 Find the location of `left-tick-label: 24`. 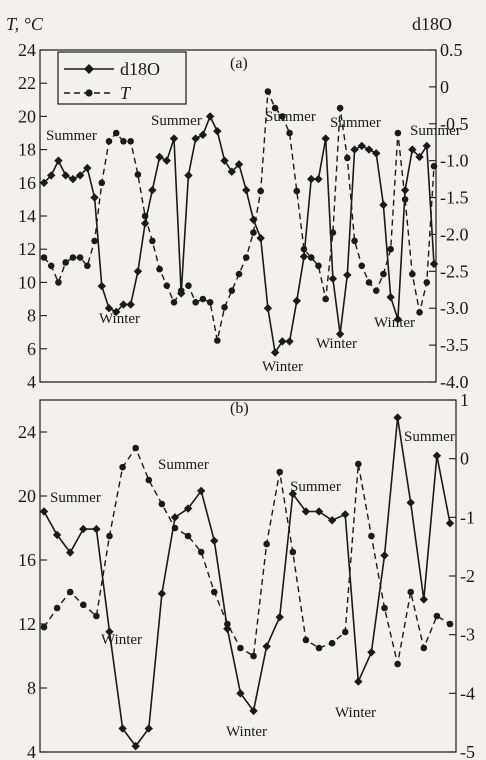

left-tick-label: 24 is located at coordinates (27, 50).